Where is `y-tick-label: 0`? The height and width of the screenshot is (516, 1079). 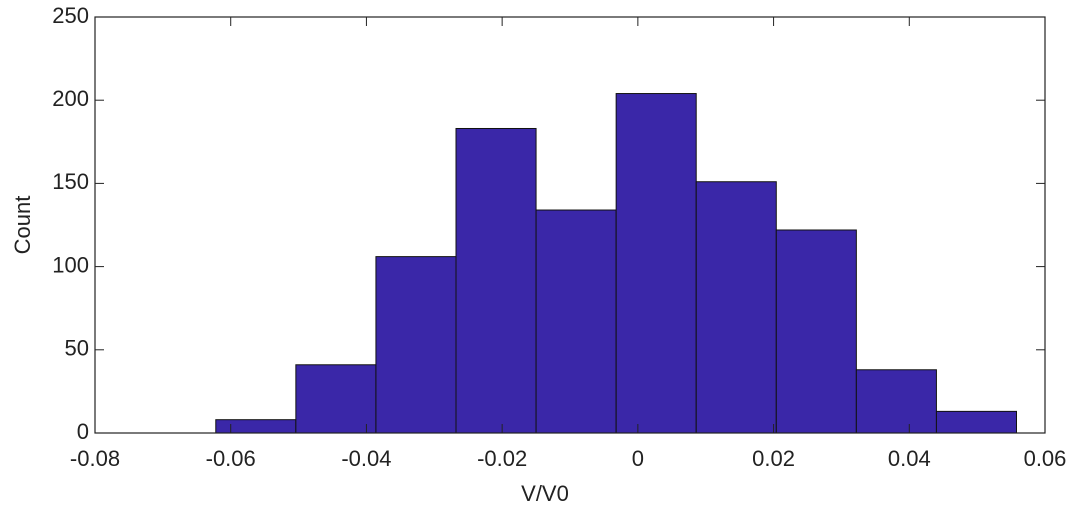 y-tick-label: 0 is located at coordinates (83, 431).